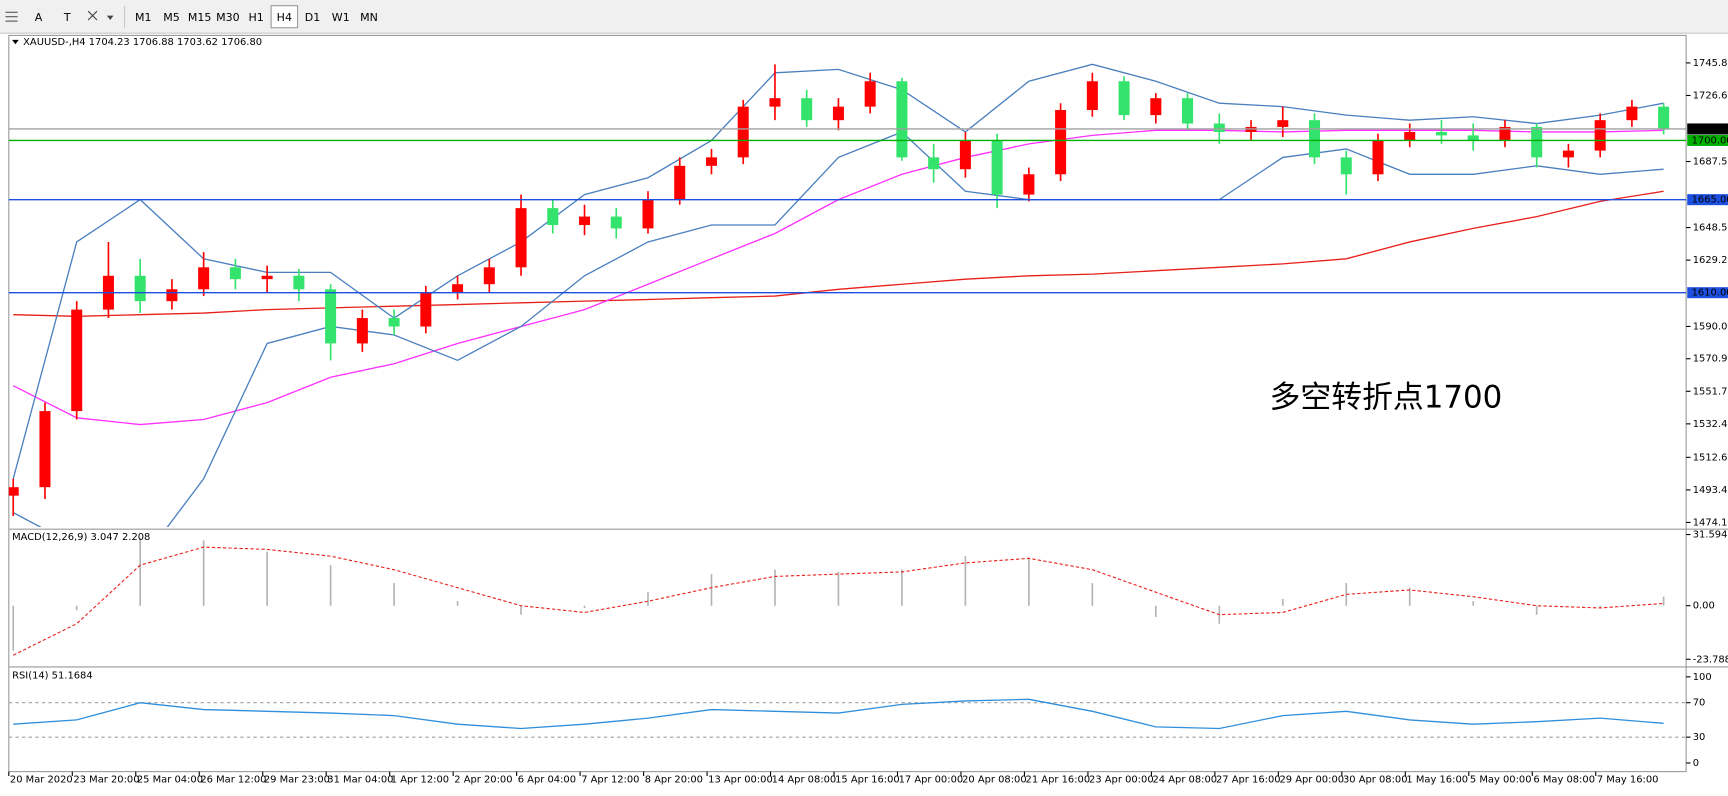 This screenshot has width=1728, height=796. What do you see at coordinates (1710, 63) in the screenshot?
I see `y-tick-label: 1745.85` at bounding box center [1710, 63].